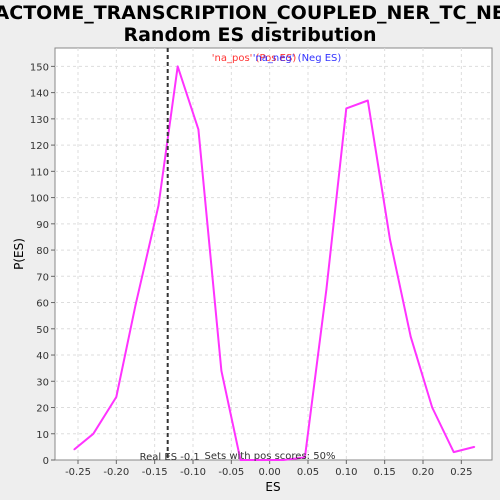 This screenshot has height=500, width=500. Describe the element at coordinates (270, 456) in the screenshot. I see `pos-scores-annotation: Sets with pos scores: 50%` at that location.